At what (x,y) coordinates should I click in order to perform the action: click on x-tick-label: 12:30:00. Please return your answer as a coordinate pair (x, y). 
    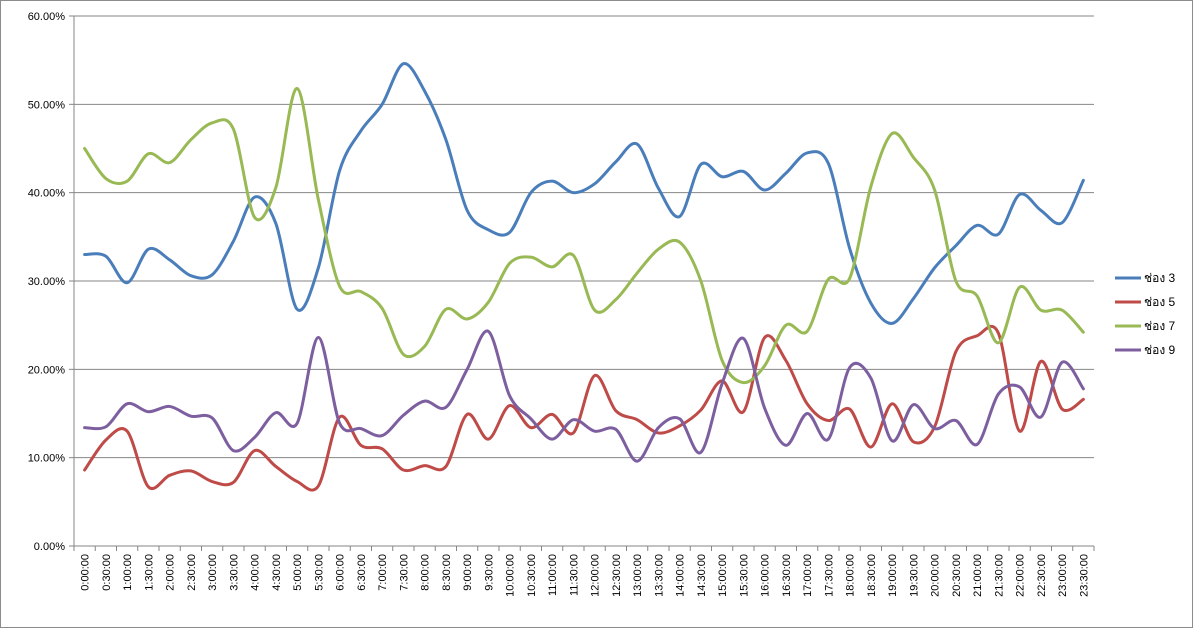
    Looking at the image, I should click on (617, 575).